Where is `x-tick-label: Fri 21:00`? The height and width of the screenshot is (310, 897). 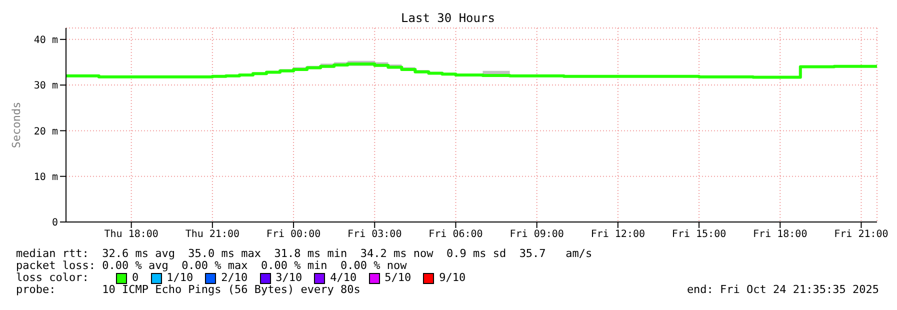
x-tick-label: Fri 21:00 is located at coordinates (861, 234).